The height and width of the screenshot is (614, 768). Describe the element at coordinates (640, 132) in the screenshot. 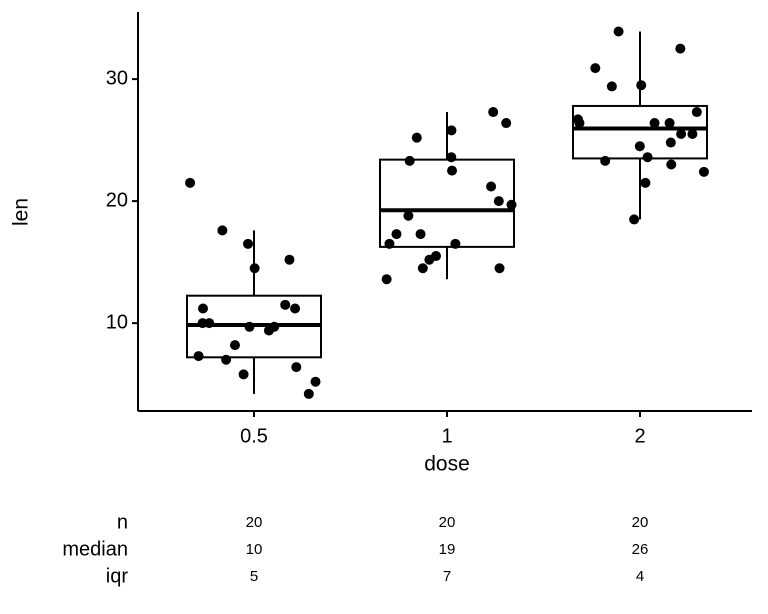

I see `box` at that location.